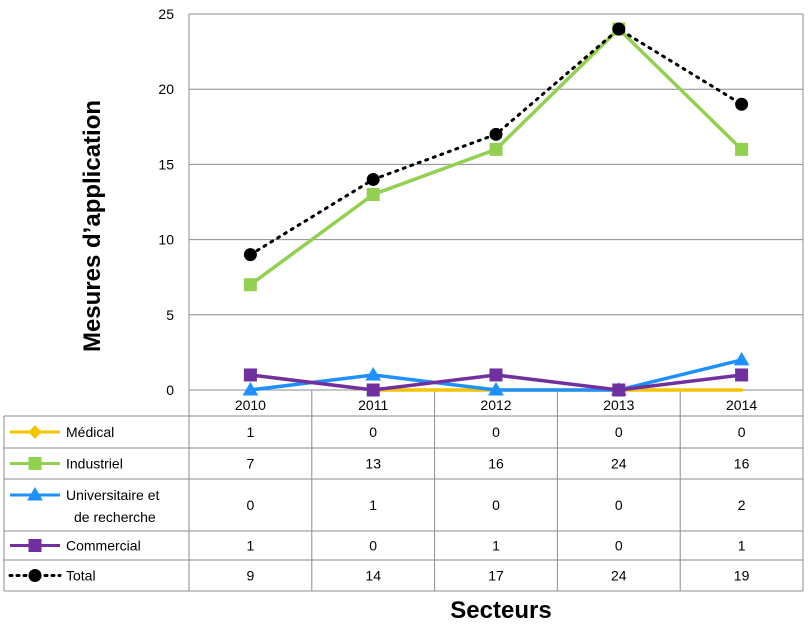  I want to click on x-tick-label: 2013, so click(618, 405).